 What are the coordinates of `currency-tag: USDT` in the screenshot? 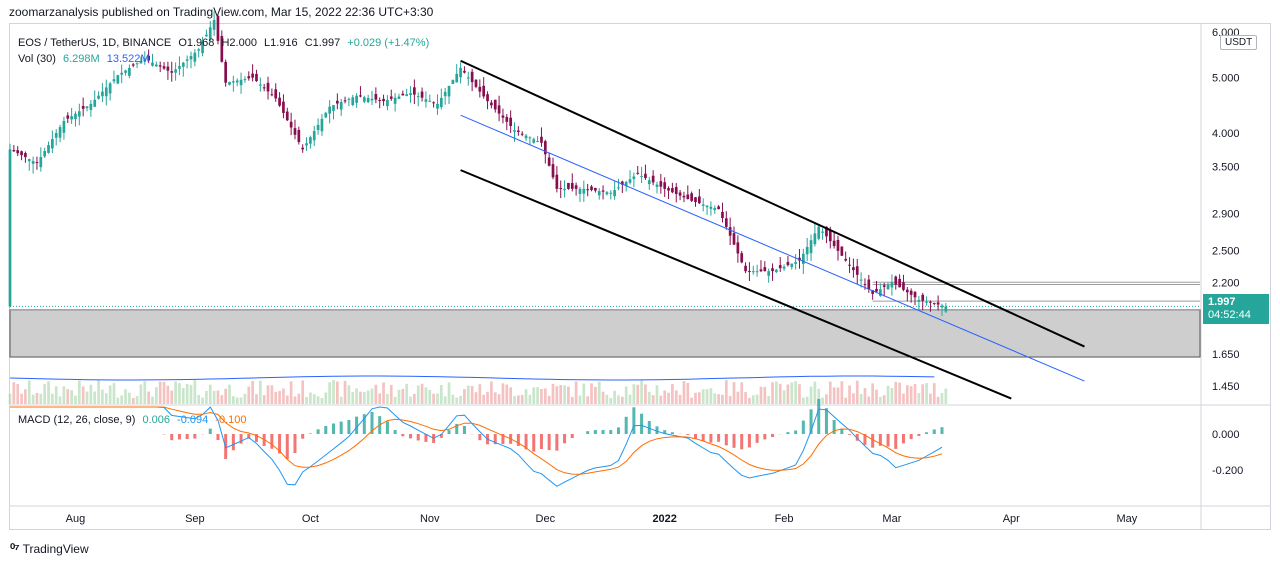 It's located at (1239, 42).